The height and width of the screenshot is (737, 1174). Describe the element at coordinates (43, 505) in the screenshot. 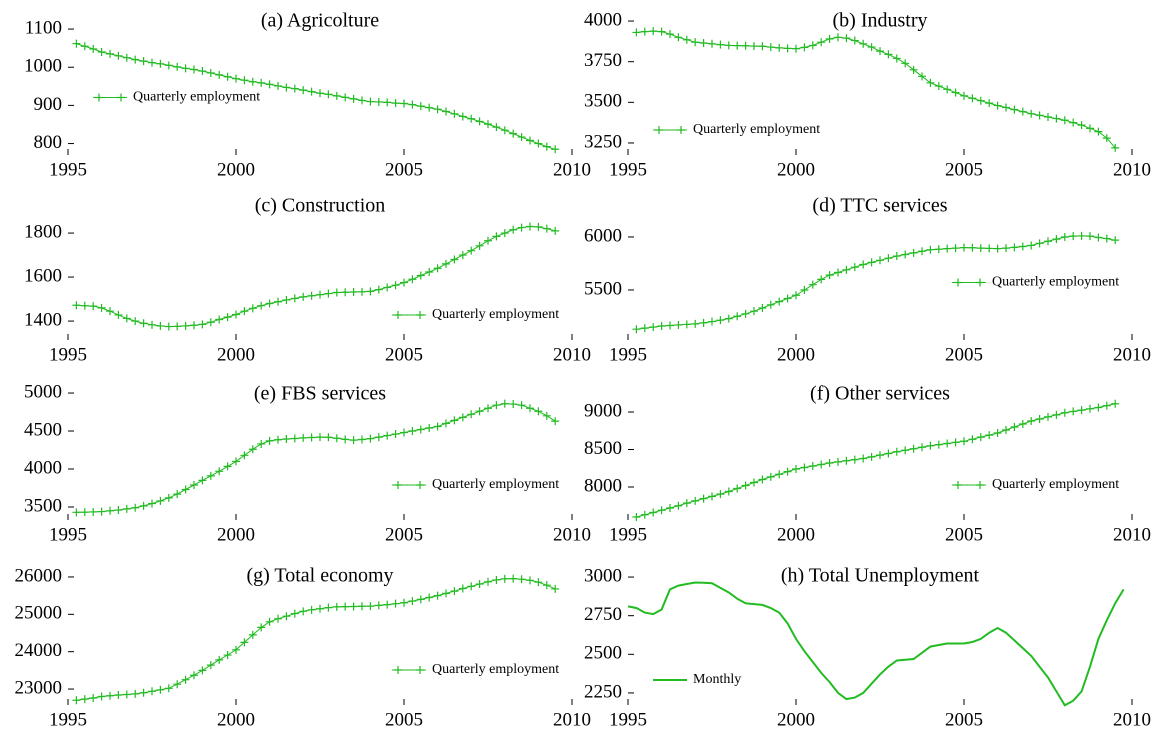

I see `y-tick-label: 3500` at that location.